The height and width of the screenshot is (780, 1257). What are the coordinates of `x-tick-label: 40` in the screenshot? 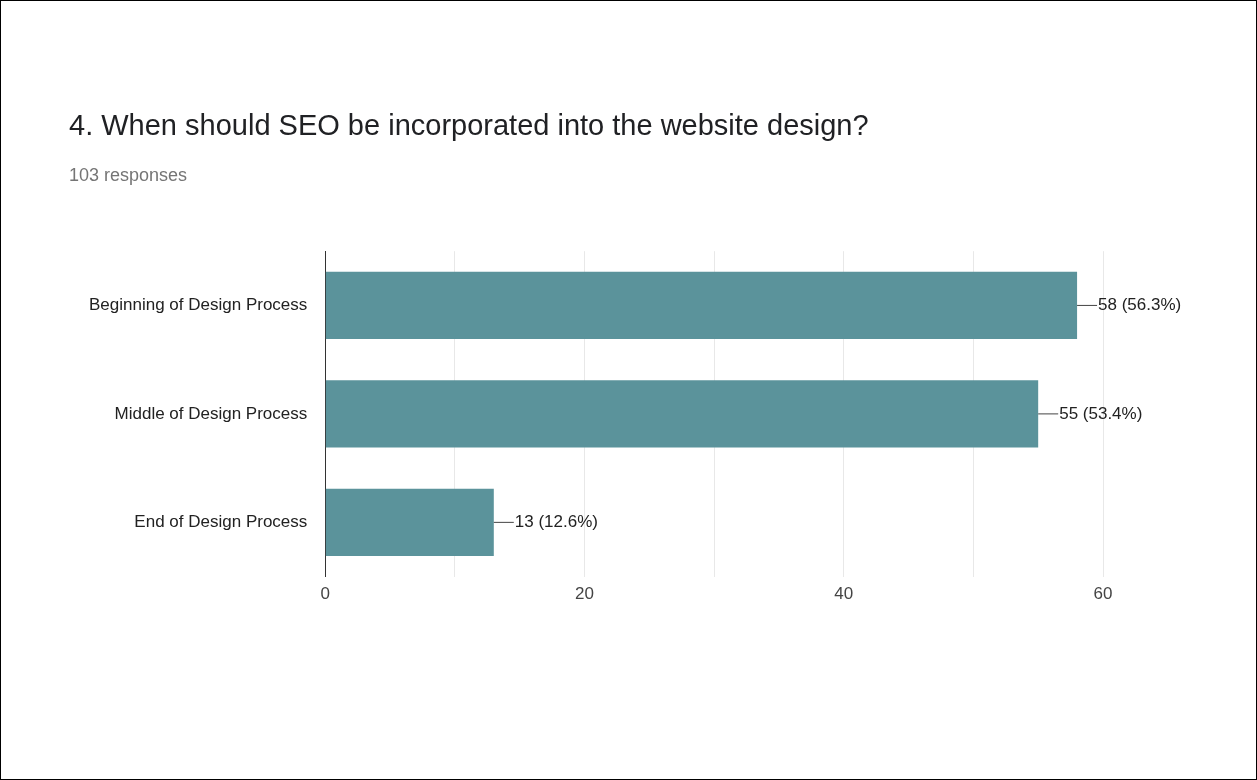 It's located at (844, 594).